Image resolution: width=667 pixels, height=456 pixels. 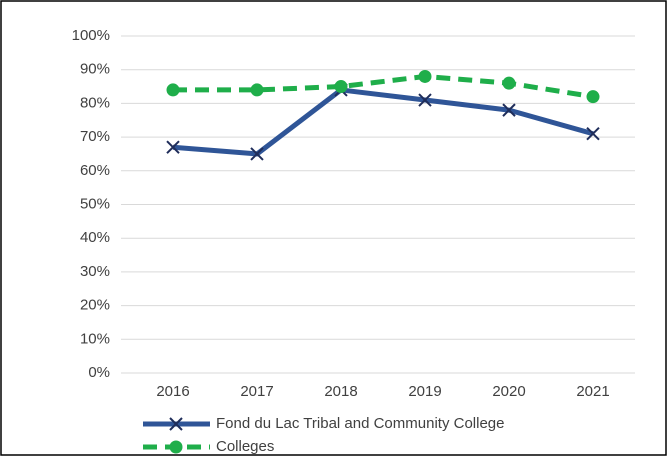 I want to click on x-tick-label: 2019, so click(x=424, y=391).